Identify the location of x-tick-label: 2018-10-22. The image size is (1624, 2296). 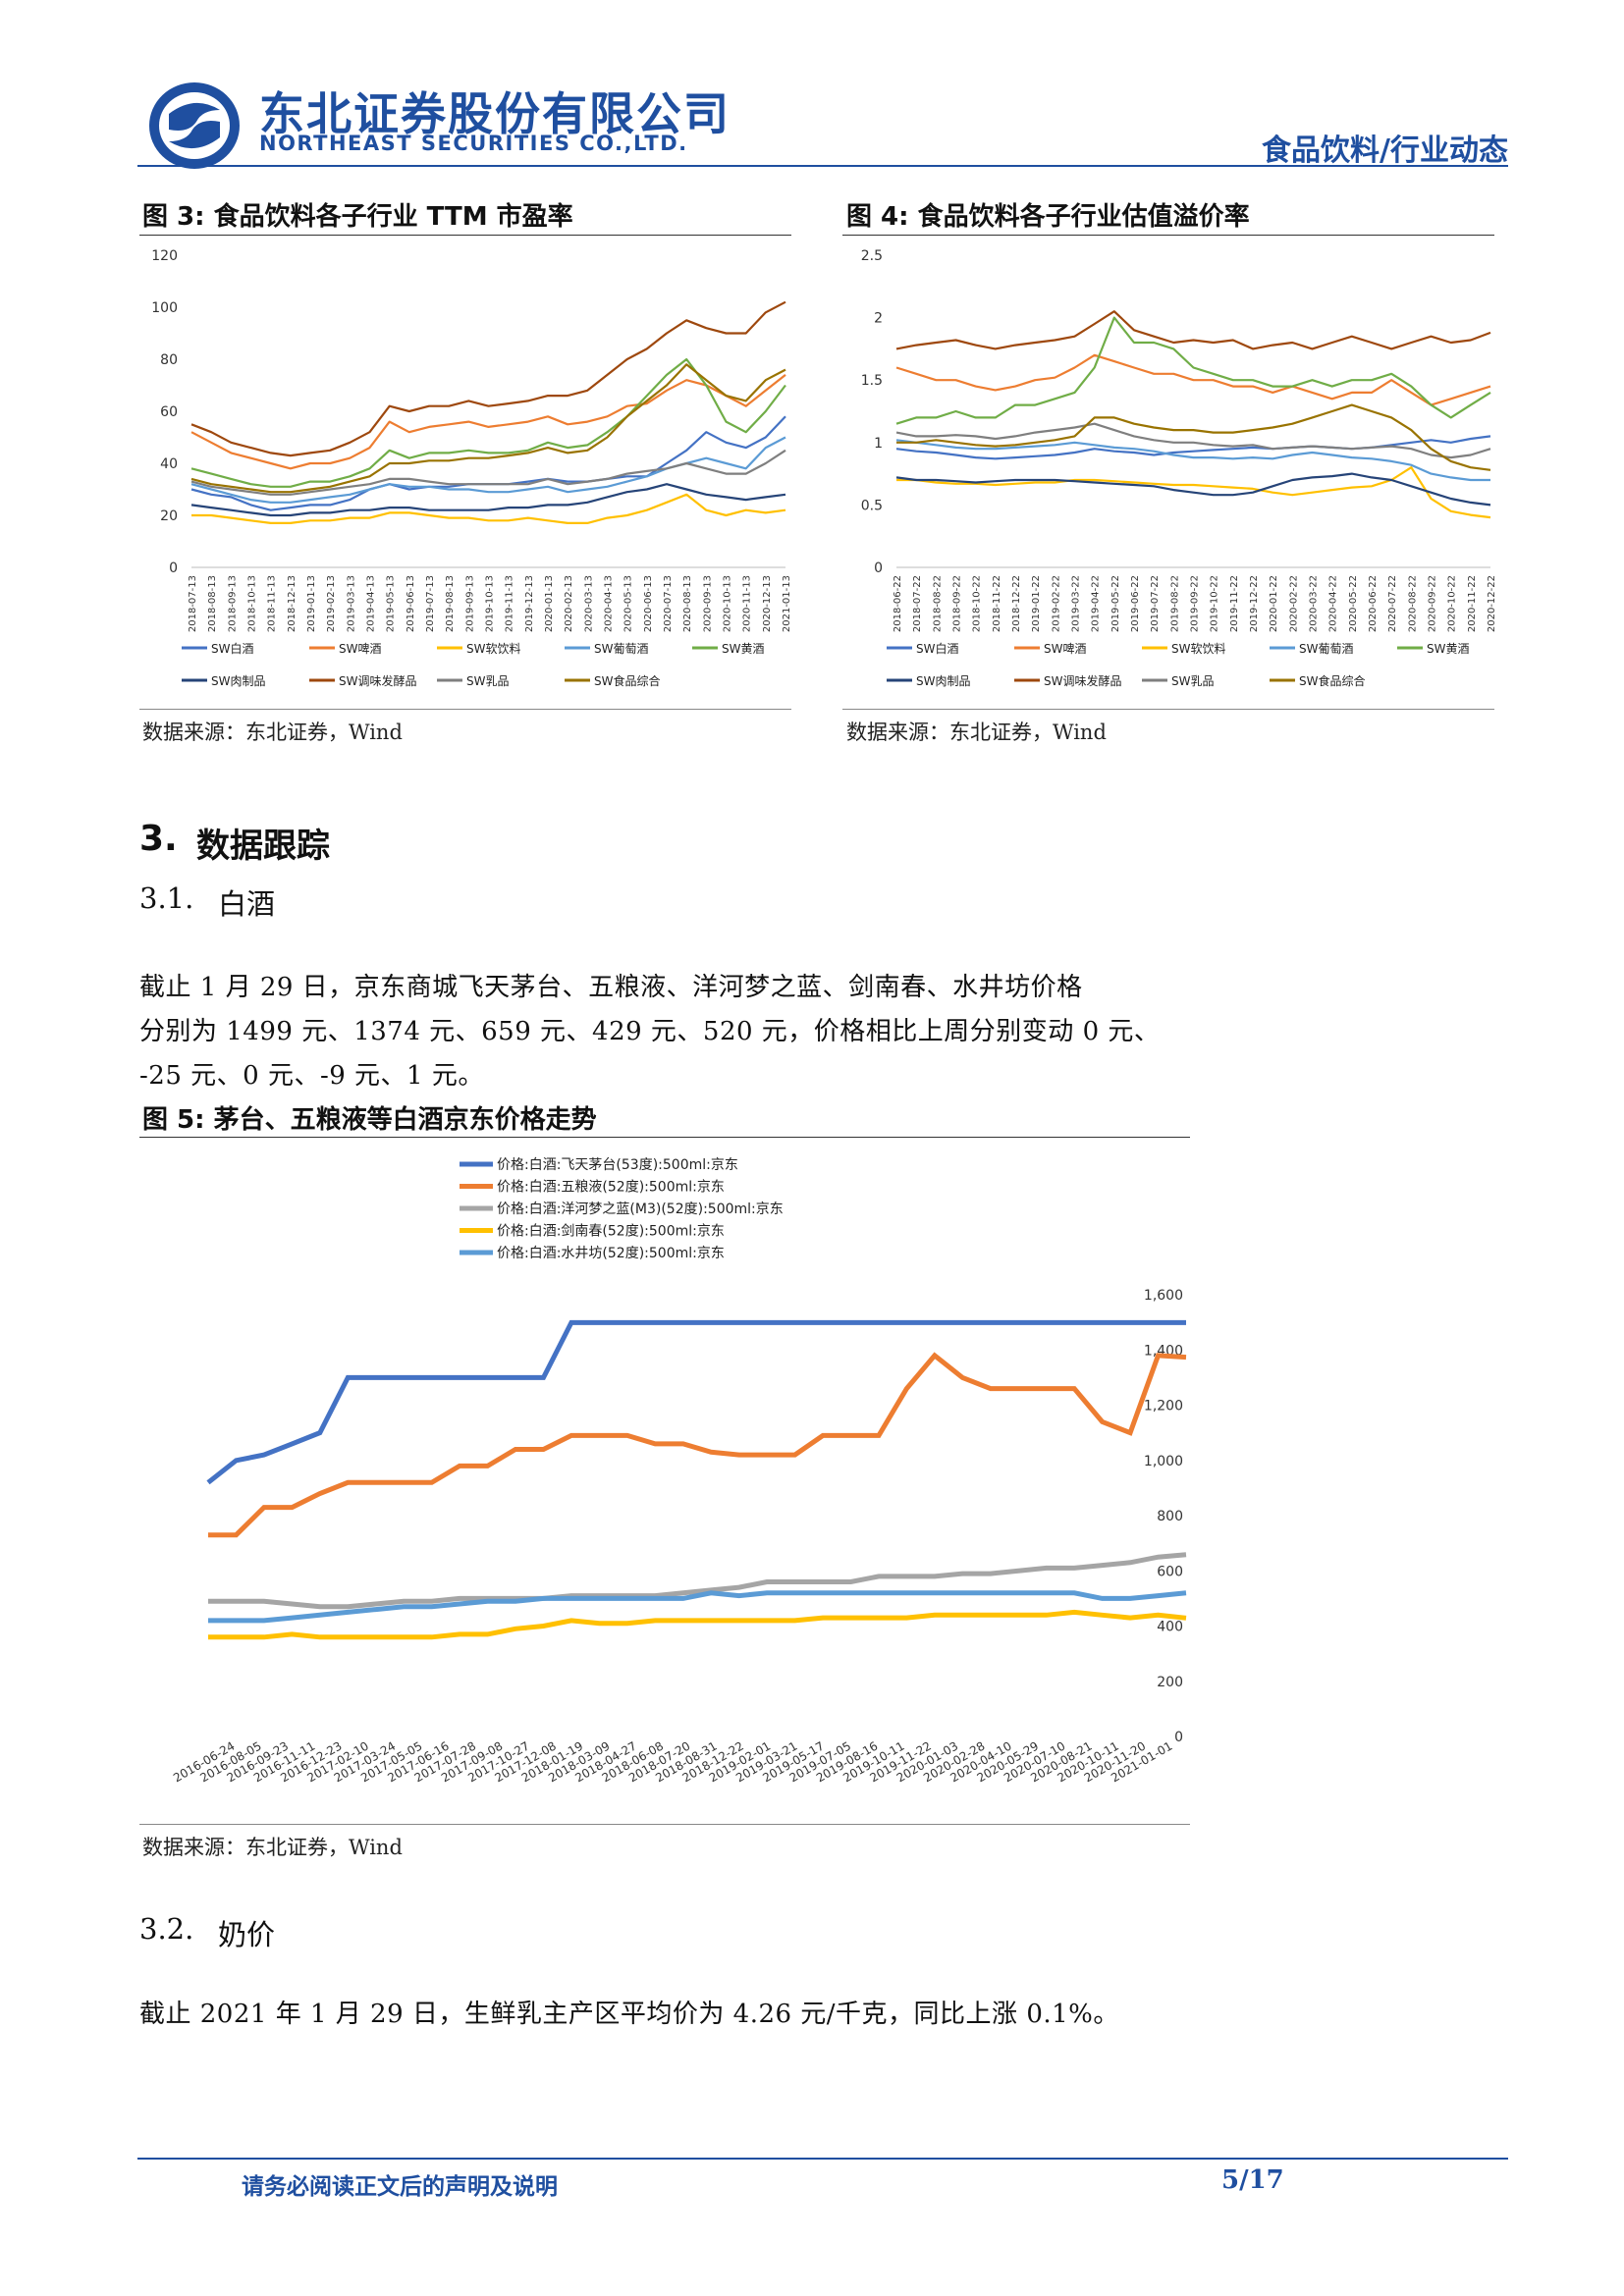
(977, 603).